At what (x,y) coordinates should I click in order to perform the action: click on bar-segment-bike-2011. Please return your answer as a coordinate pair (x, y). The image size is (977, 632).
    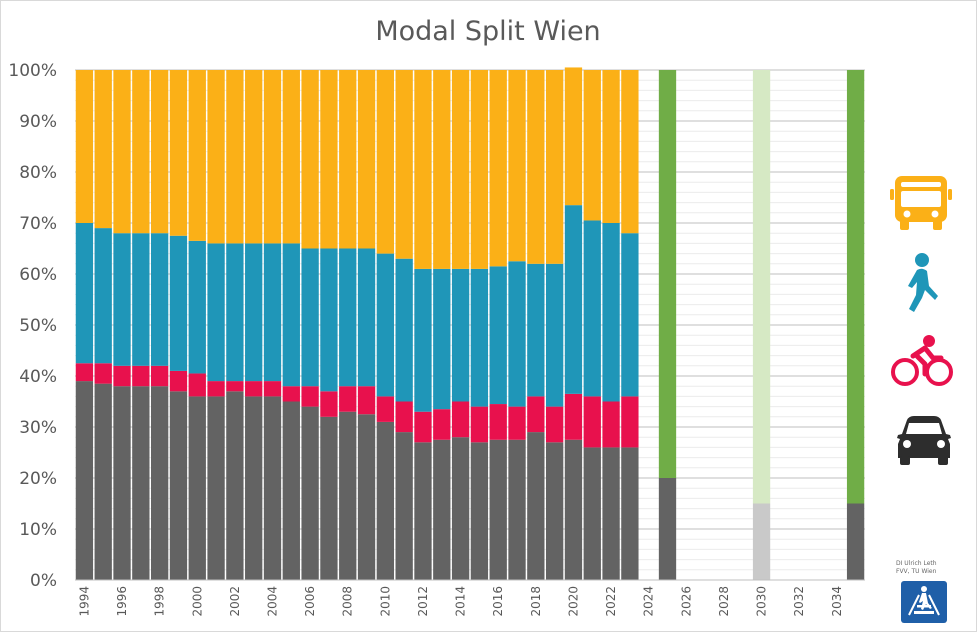
    Looking at the image, I should click on (404, 417).